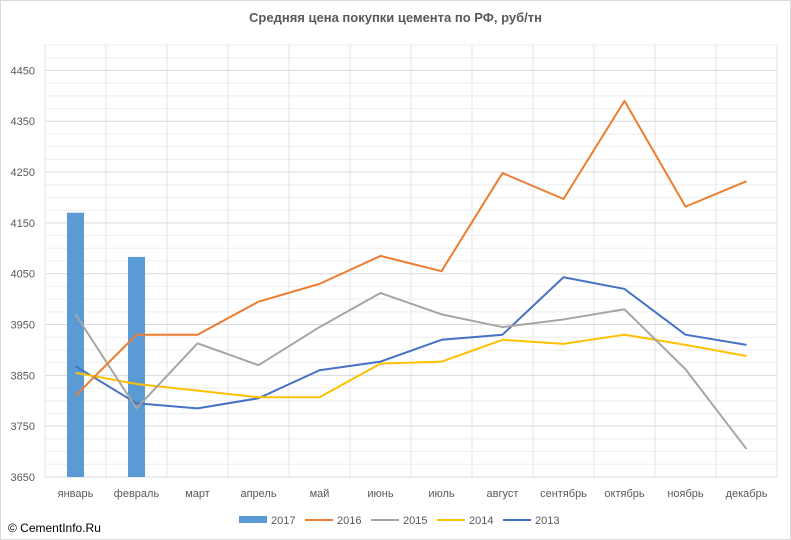  What do you see at coordinates (283, 521) in the screenshot?
I see `legend-label-2017: 2017` at bounding box center [283, 521].